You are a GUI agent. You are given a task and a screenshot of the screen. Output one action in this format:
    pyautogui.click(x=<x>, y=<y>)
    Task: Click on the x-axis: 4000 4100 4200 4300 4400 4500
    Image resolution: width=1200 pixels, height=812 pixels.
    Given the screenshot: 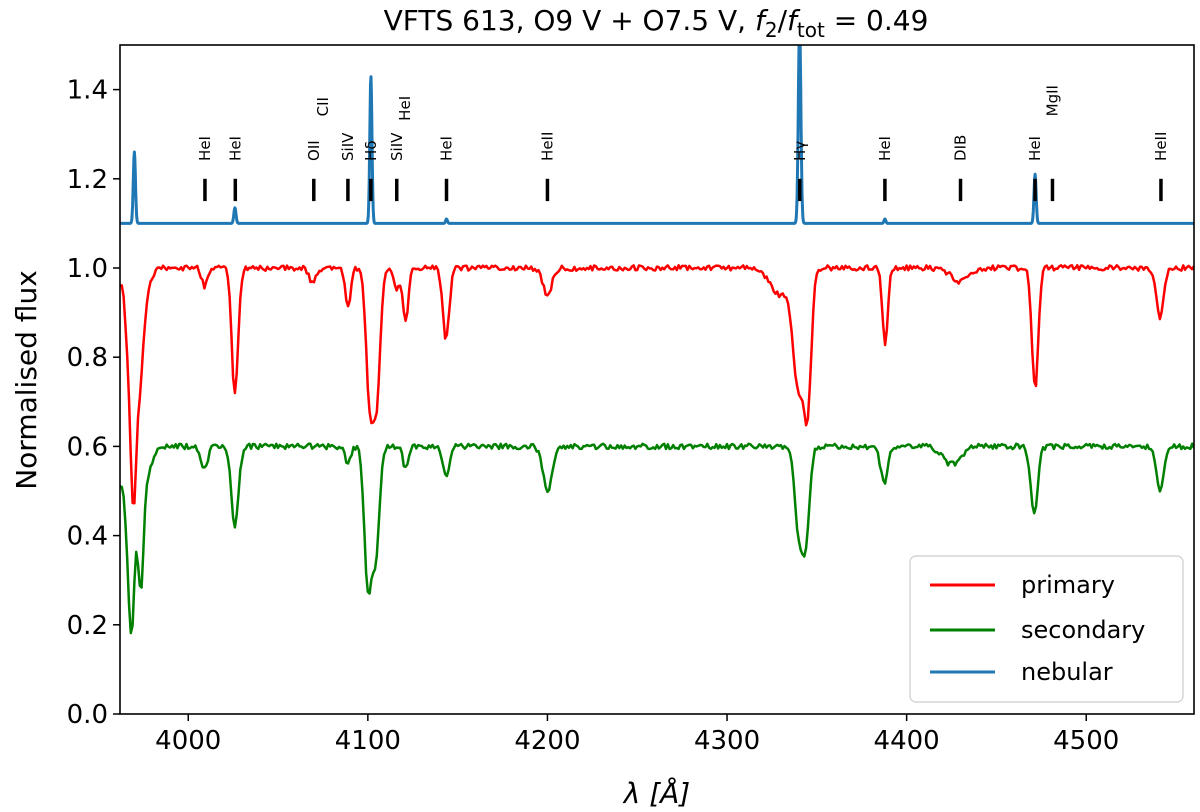 What is the action you would take?
    pyautogui.click(x=637, y=735)
    